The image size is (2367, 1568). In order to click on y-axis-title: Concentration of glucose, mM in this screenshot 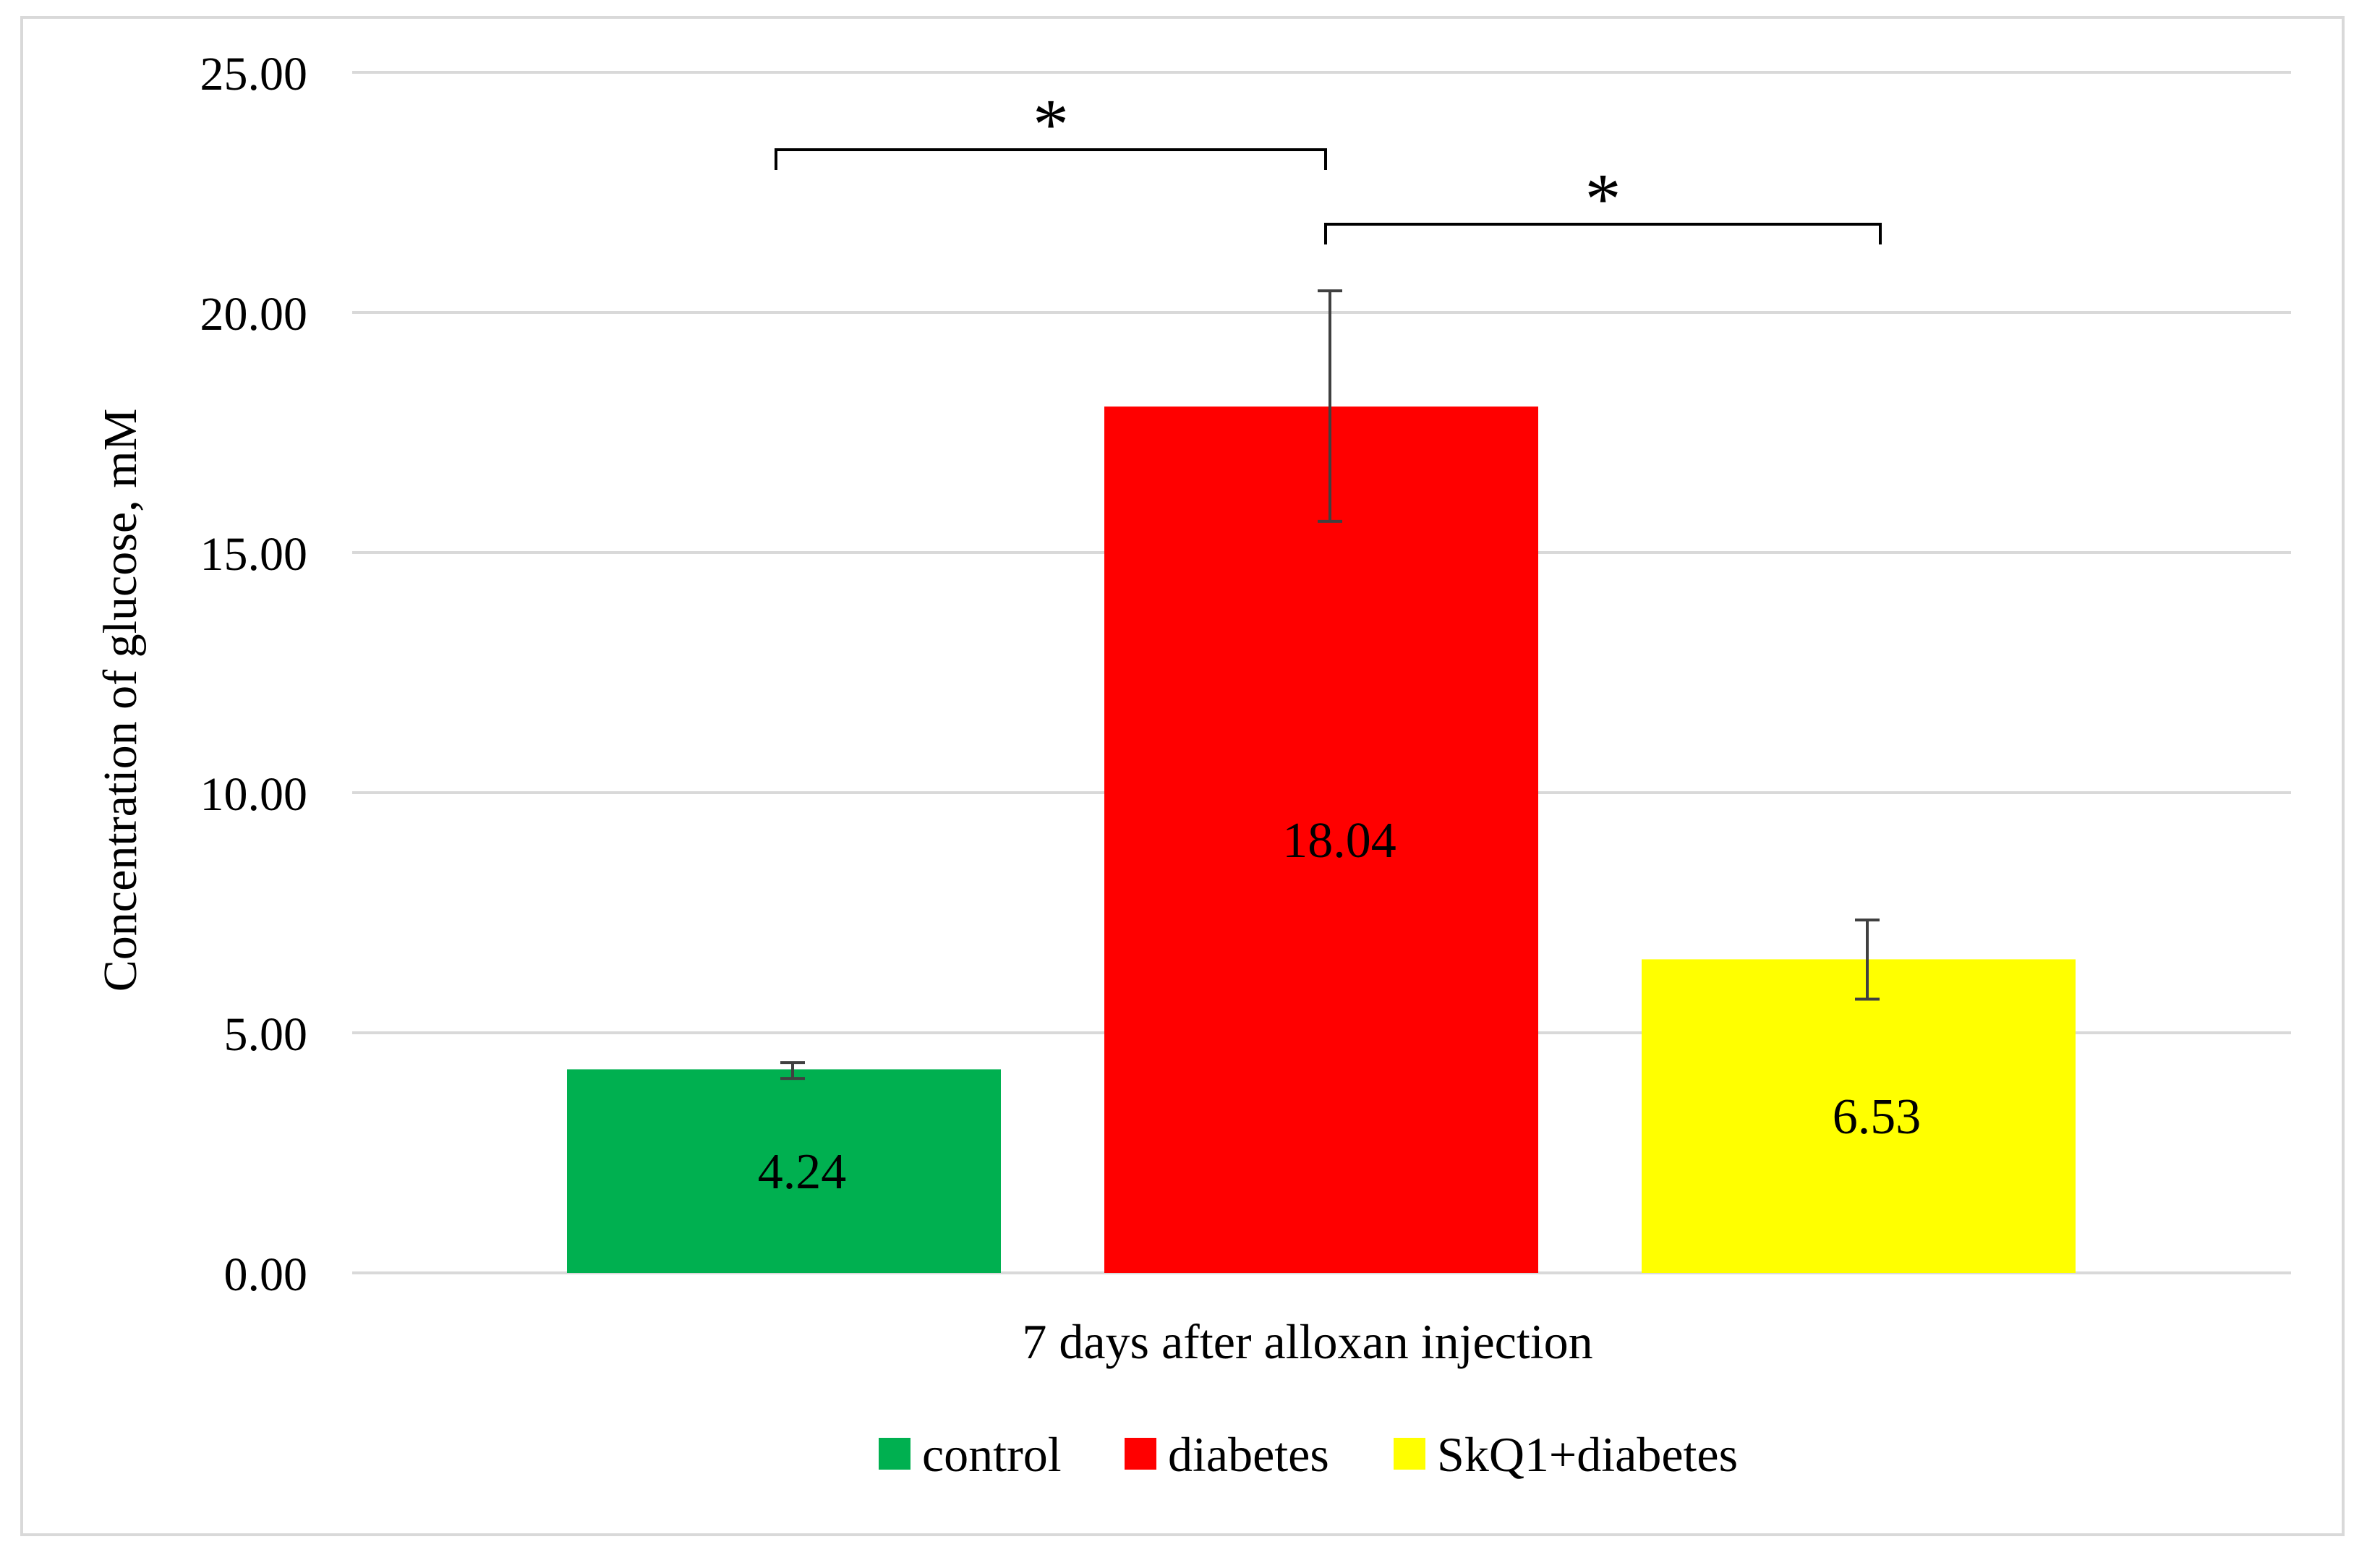, I will do `click(120, 700)`.